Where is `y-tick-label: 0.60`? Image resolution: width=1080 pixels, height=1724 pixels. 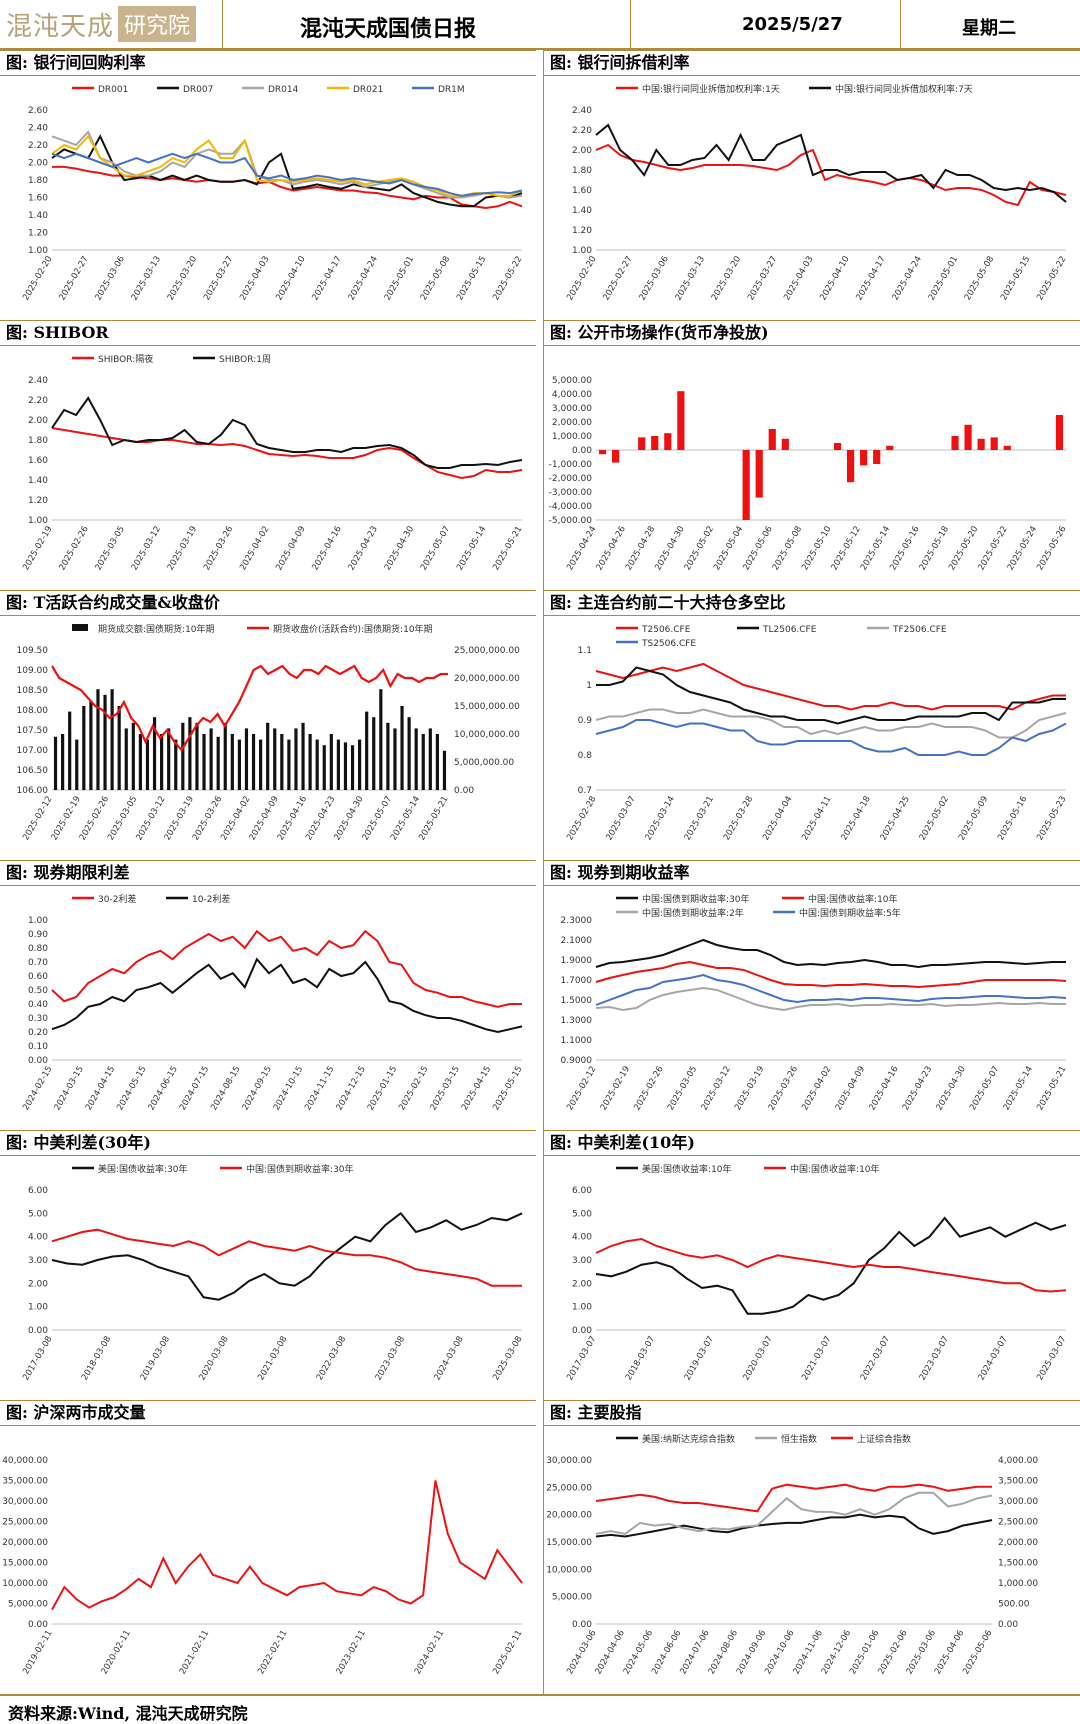 y-tick-label: 0.60 is located at coordinates (38, 977).